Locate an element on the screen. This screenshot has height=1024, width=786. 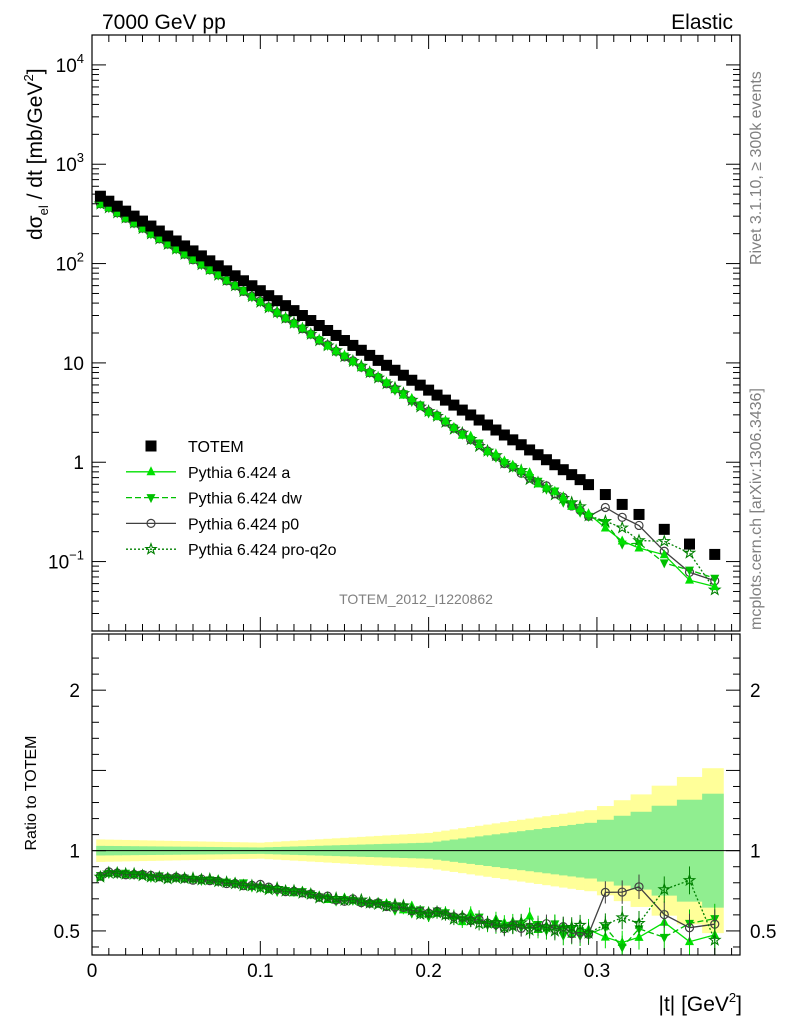
ratio-y-tick-label-right: 2 is located at coordinates (755, 691).